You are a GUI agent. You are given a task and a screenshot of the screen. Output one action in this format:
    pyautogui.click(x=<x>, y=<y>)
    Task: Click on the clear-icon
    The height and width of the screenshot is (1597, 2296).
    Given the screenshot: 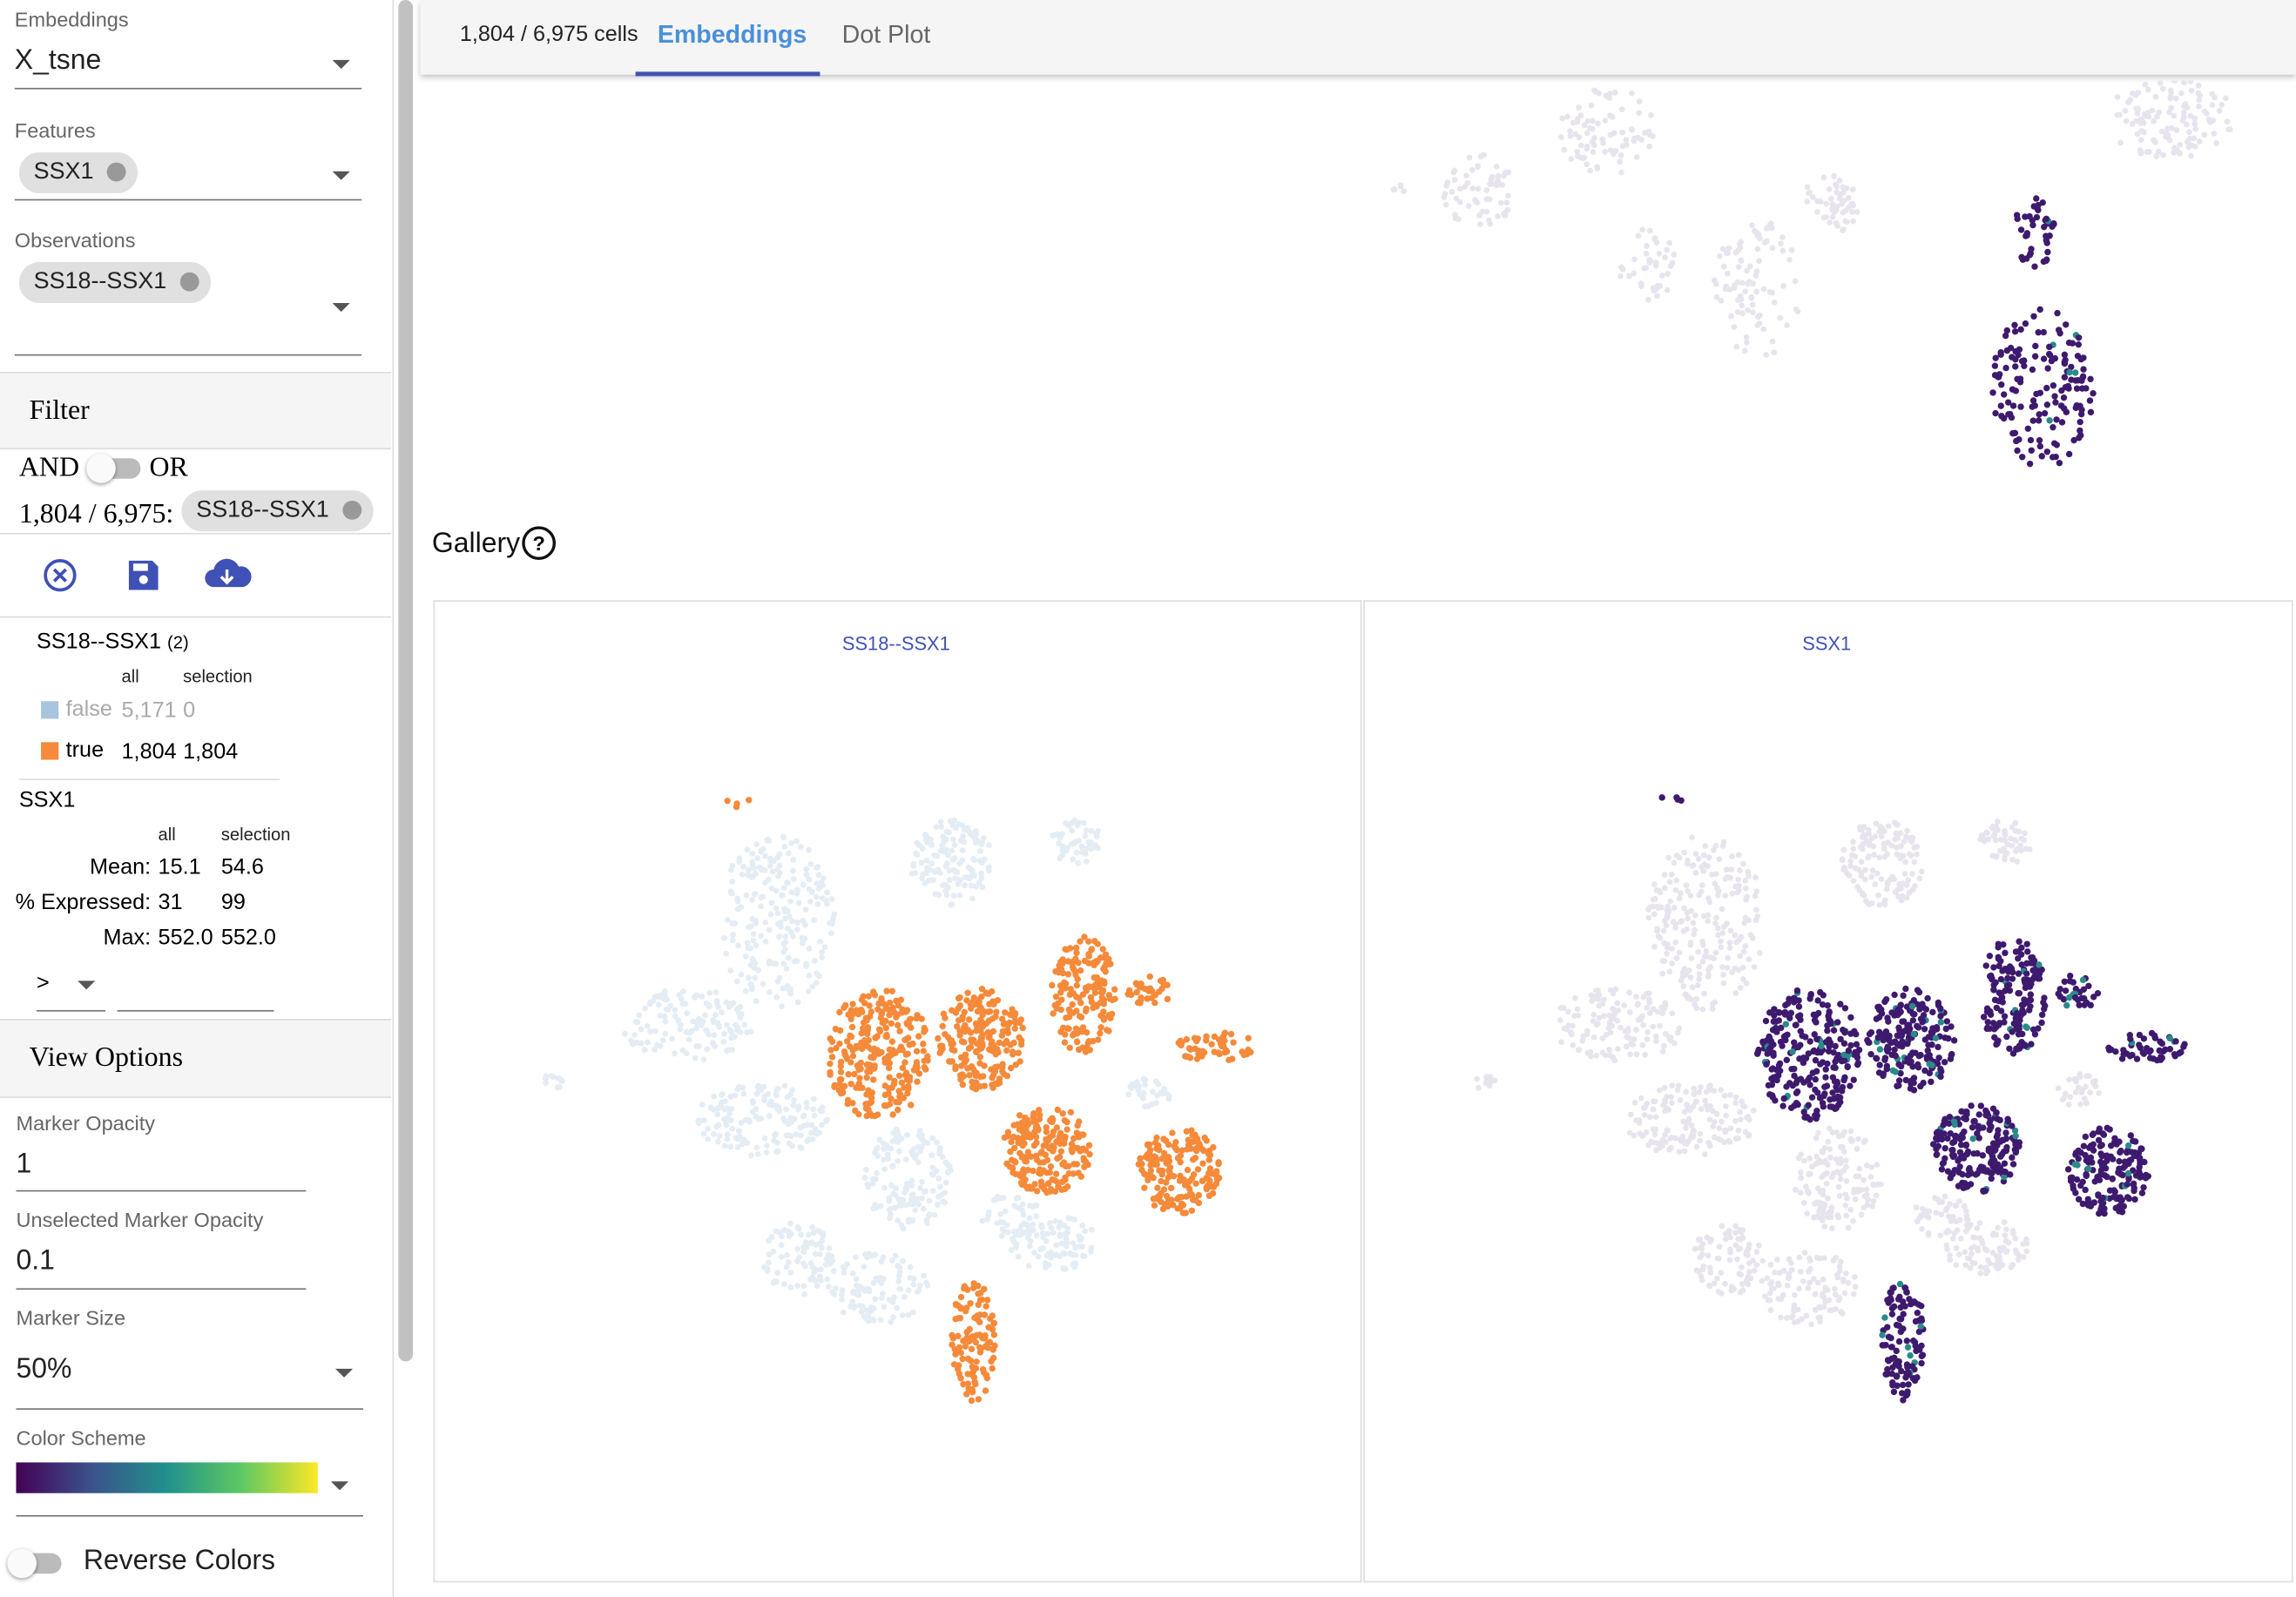 What is the action you would take?
    pyautogui.click(x=61, y=575)
    